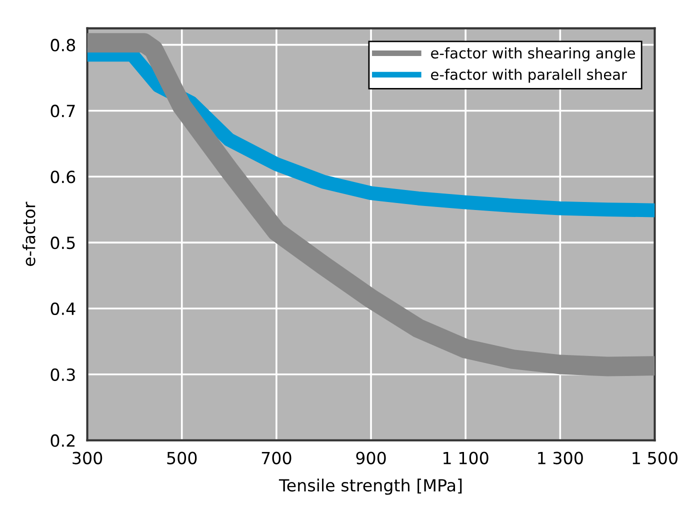 This screenshot has height=515, width=682. I want to click on x-tick-label: 900, so click(371, 458).